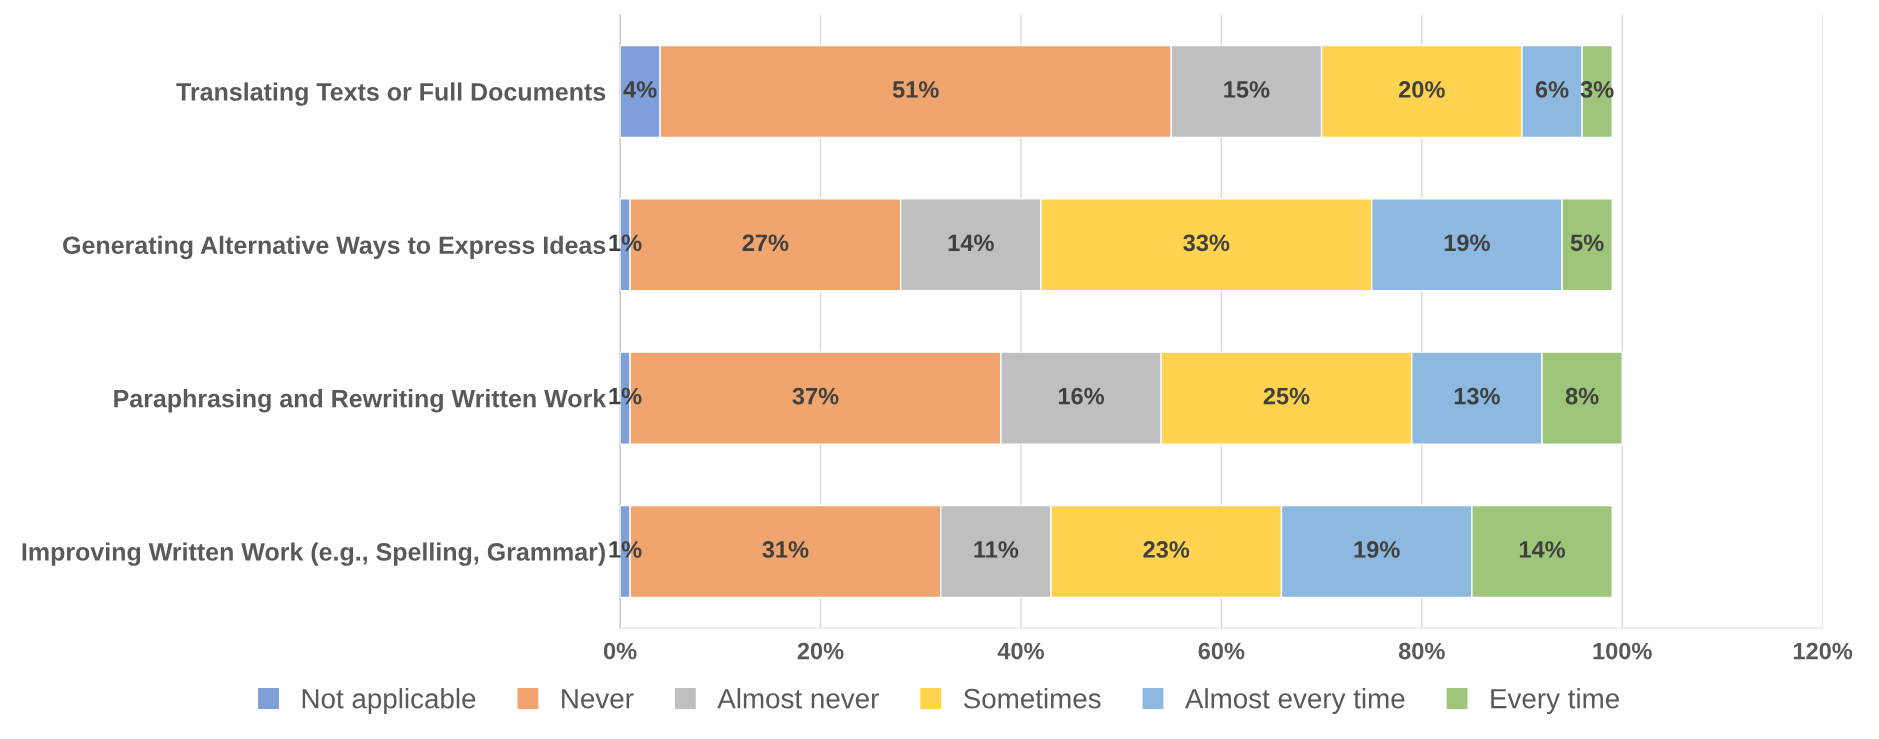 Image resolution: width=1879 pixels, height=739 pixels. What do you see at coordinates (640, 89) in the screenshot?
I see `data-label: 4%` at bounding box center [640, 89].